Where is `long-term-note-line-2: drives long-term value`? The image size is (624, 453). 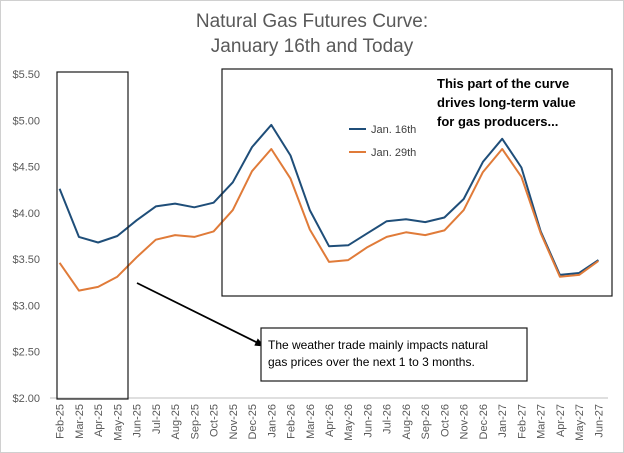
long-term-note-line-2: drives long-term value is located at coordinates (506, 102).